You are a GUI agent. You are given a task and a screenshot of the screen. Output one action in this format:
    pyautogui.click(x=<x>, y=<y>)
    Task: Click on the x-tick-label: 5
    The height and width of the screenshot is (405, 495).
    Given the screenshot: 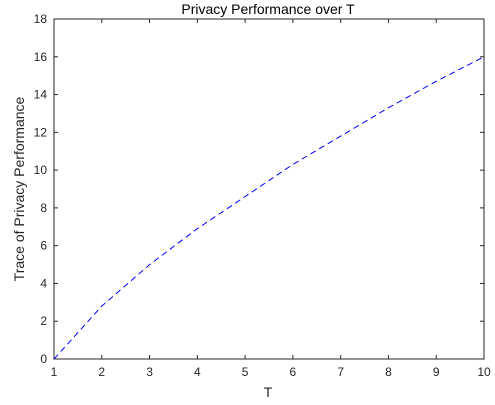 What is the action you would take?
    pyautogui.click(x=245, y=372)
    